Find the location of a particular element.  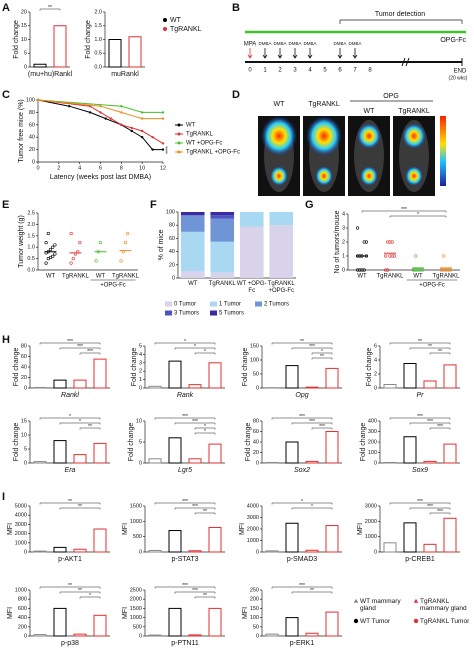

x-tick-label: TgRANKL +OPG-Fc is located at coordinates (281, 287).